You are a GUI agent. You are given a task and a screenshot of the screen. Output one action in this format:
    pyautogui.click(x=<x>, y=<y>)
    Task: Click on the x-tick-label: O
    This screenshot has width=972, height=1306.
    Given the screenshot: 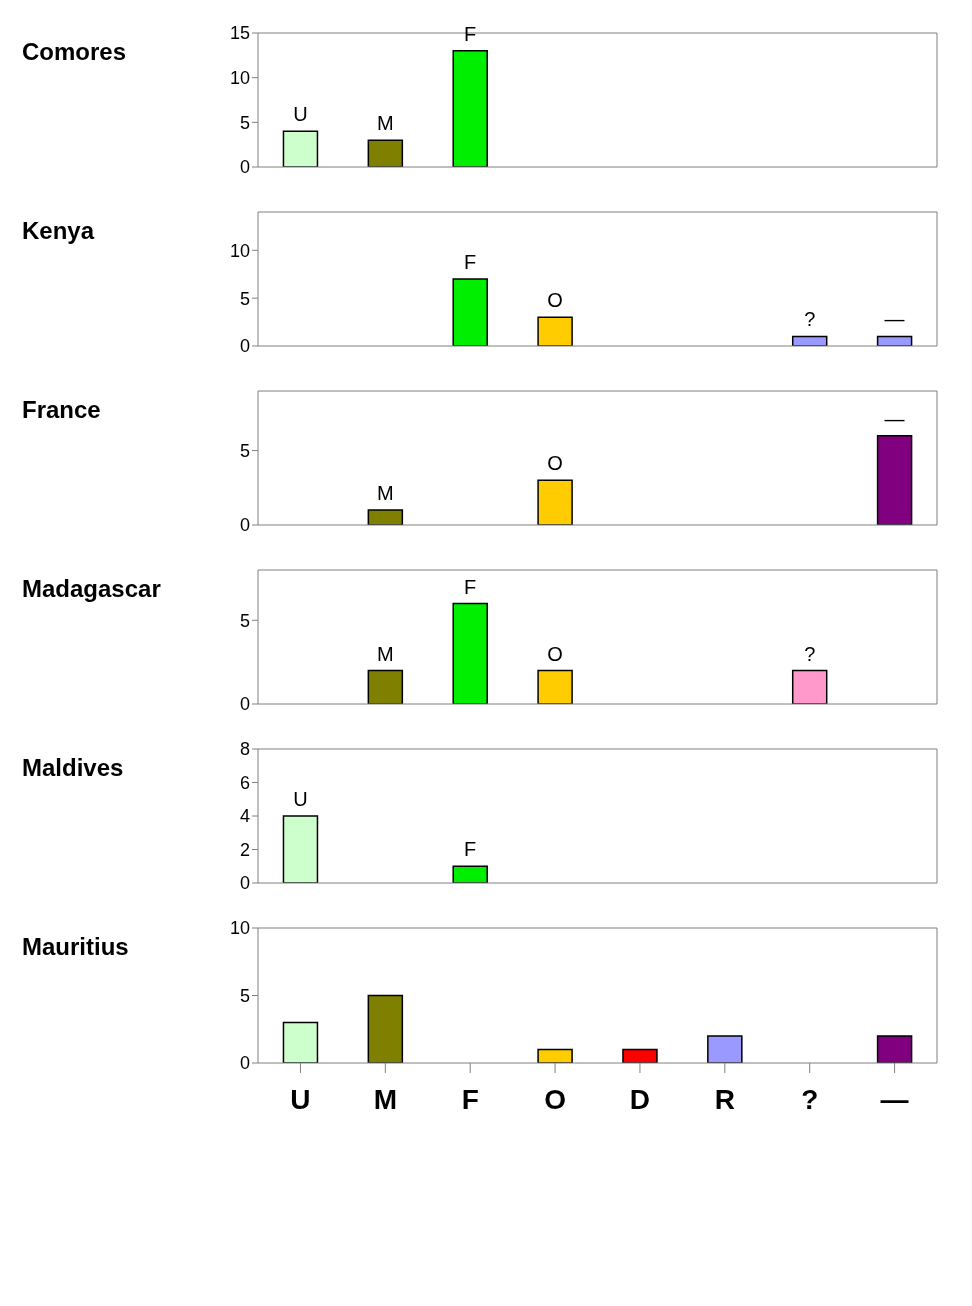 What is the action you would take?
    pyautogui.click(x=555, y=1099)
    